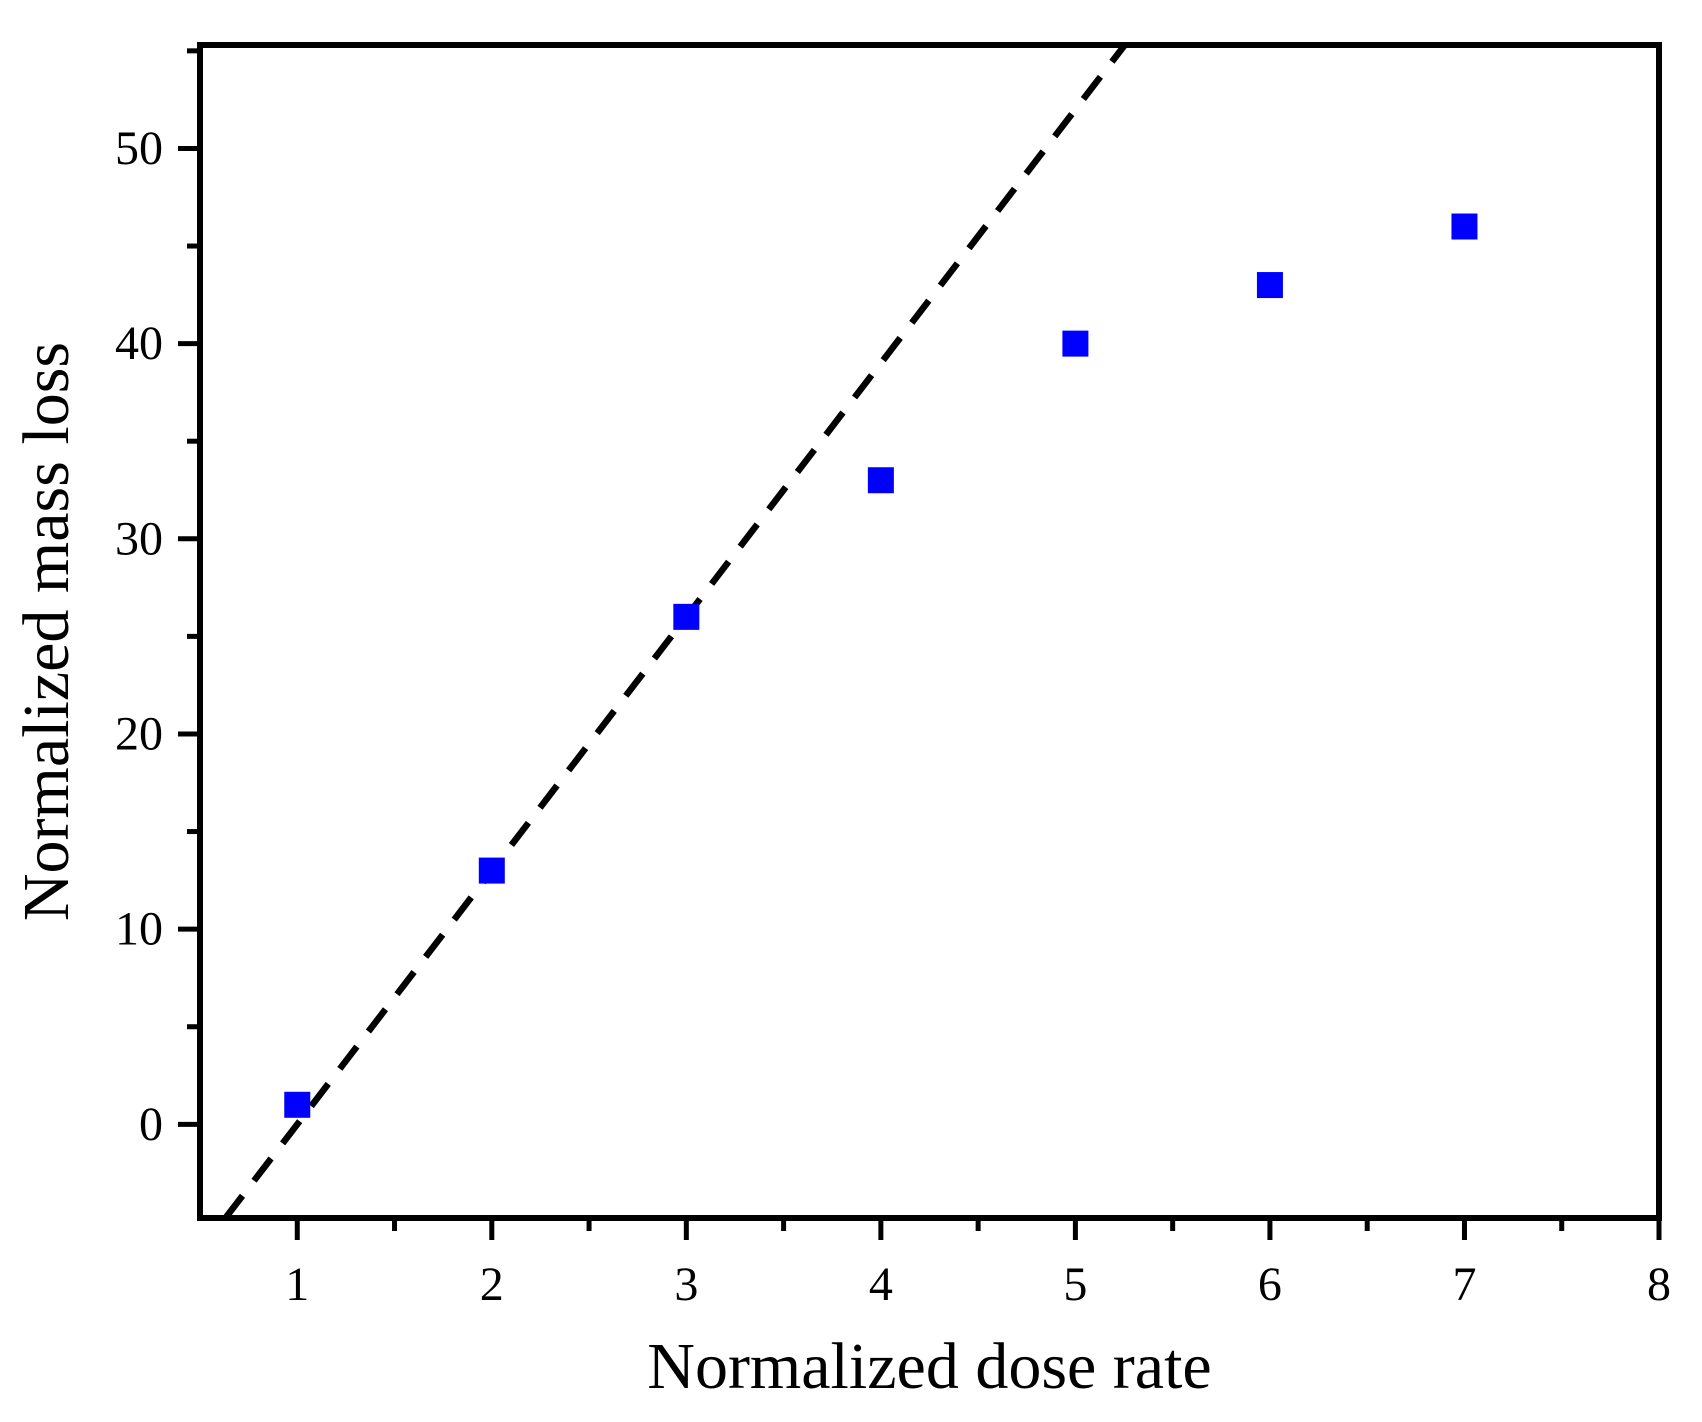 This screenshot has height=1422, width=1702. Describe the element at coordinates (929, 1366) in the screenshot. I see `x-axis-label: Normalized dose rate` at that location.